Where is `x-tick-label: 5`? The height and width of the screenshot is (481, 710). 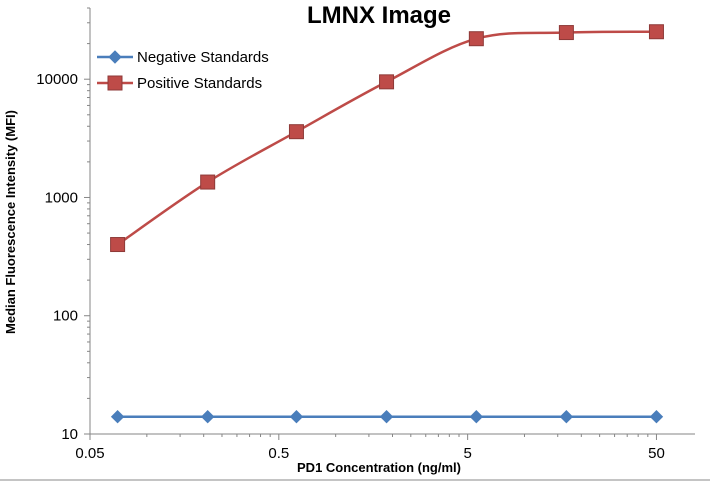
x-tick-label: 5 is located at coordinates (467, 453).